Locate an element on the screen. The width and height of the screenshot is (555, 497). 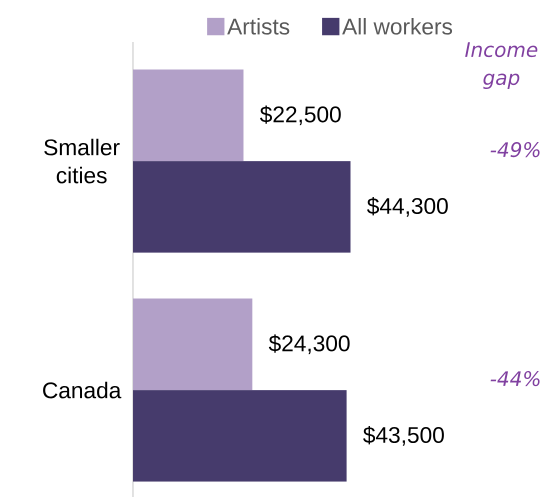
data-label: $22,500 is located at coordinates (300, 115).